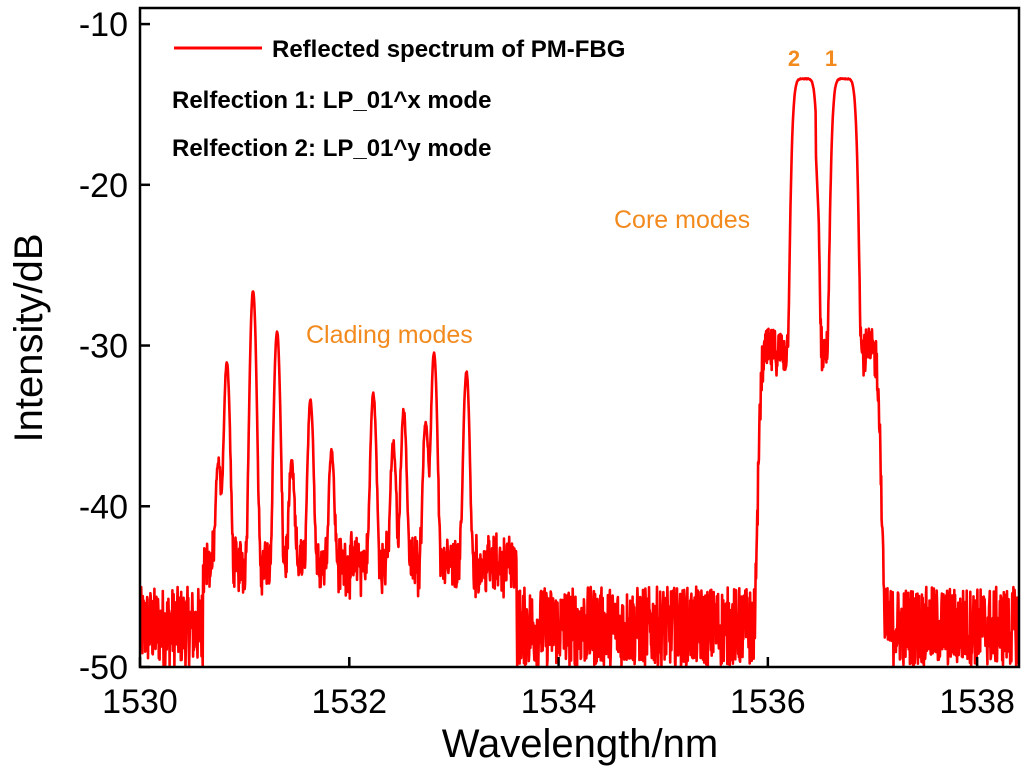 The height and width of the screenshot is (778, 1024). Describe the element at coordinates (682, 220) in the screenshot. I see `core-modes-annotation: Core modes` at that location.